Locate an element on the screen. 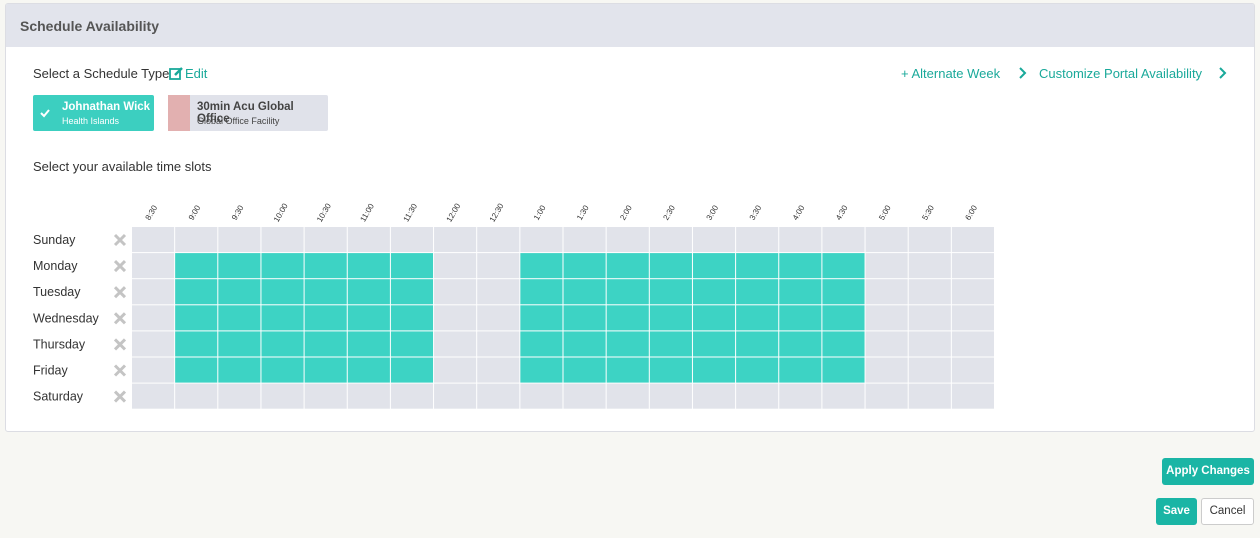 This screenshot has height=538, width=1260. edit-icon is located at coordinates (176, 73).